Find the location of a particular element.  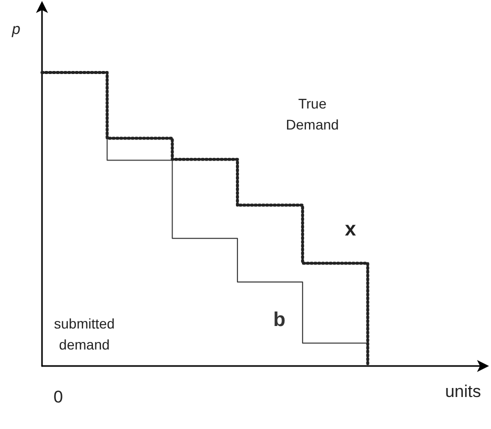

y-axis-title: p is located at coordinates (15, 29).